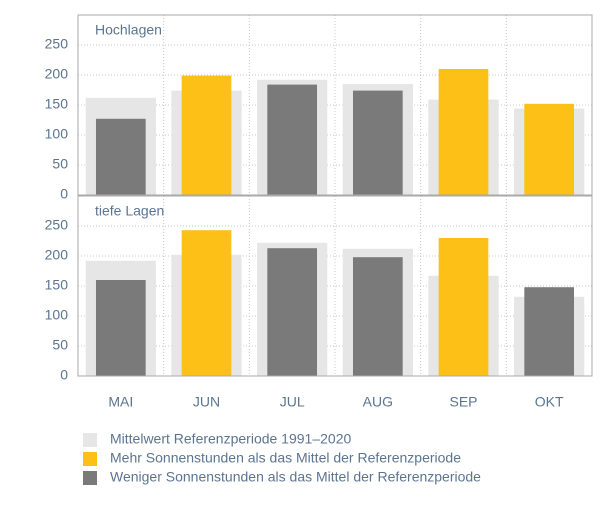  Describe the element at coordinates (292, 402) in the screenshot. I see `x-tick-label: JUL` at that location.